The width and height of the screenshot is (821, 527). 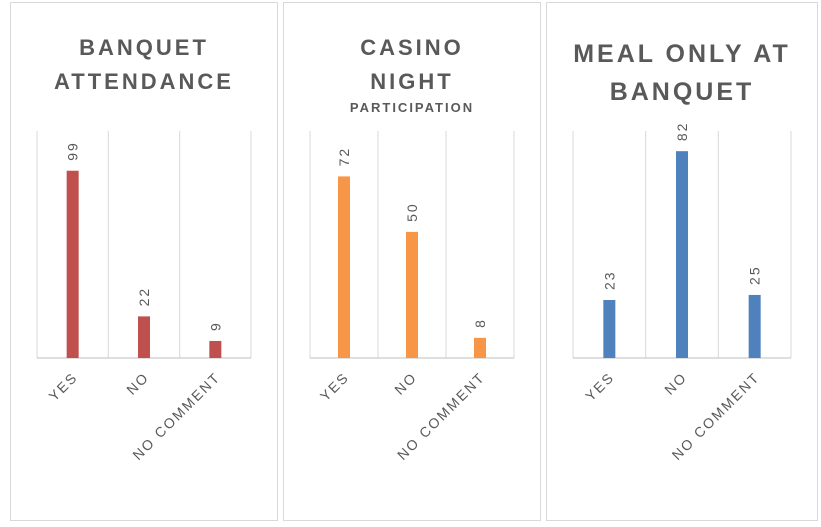 I want to click on value-label: 99, so click(x=73, y=151).